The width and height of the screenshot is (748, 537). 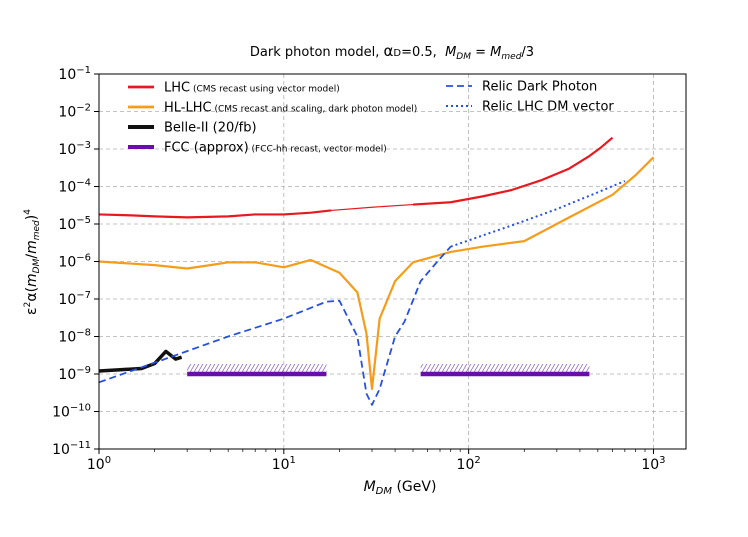 I want to click on y-tick-label: 10⁻⁹, so click(x=74, y=374).